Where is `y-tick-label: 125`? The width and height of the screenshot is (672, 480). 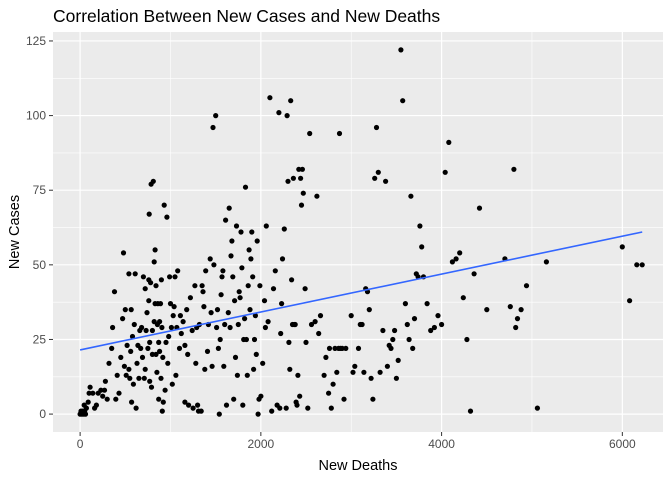 y-tick-label: 125 is located at coordinates (36, 41).